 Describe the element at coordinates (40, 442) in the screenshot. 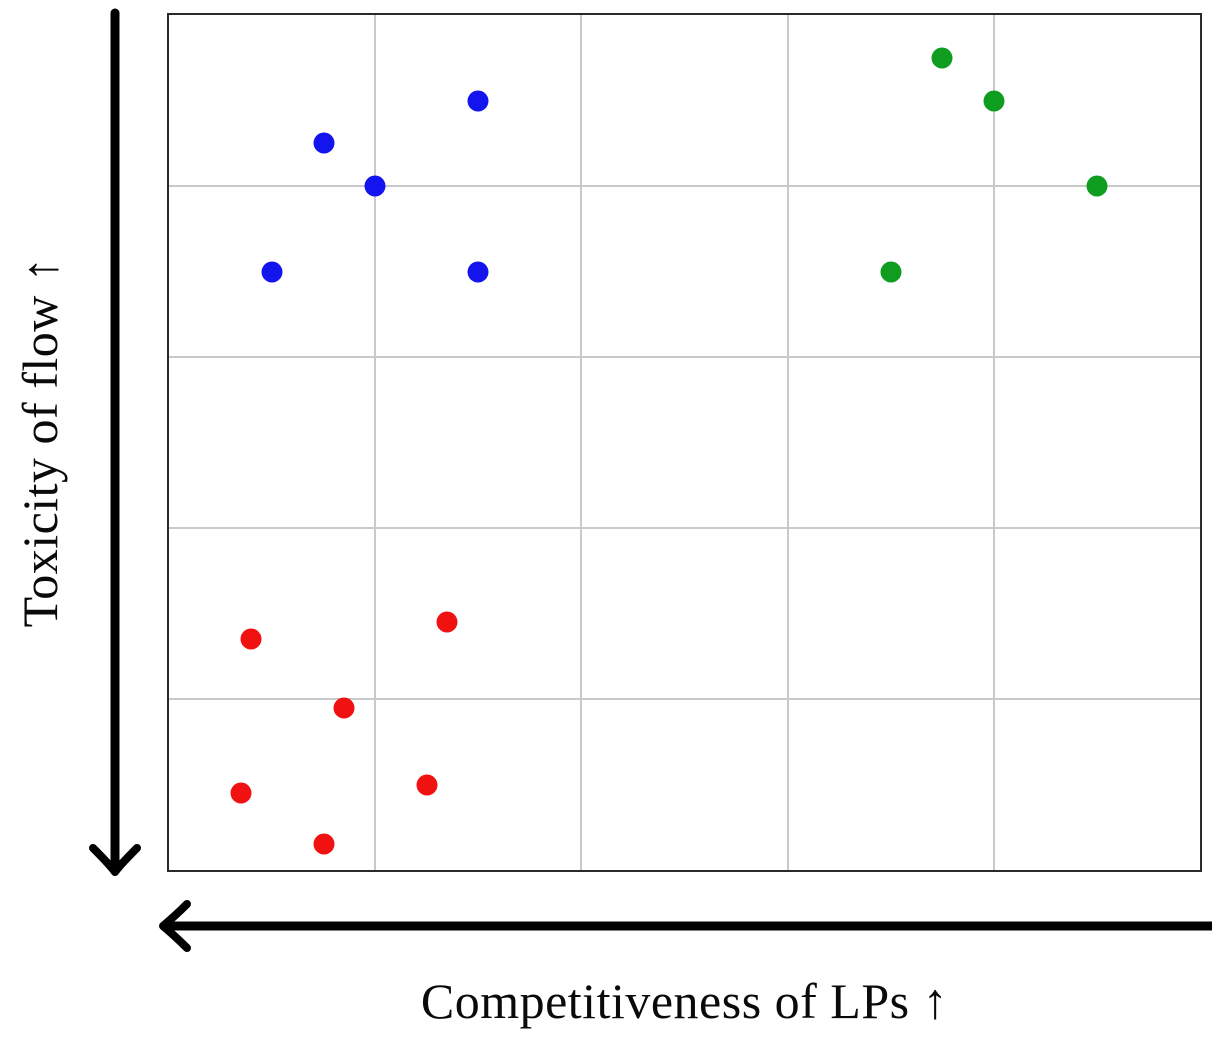

I see `y-axis-label: Toxicity of flow ↑` at that location.